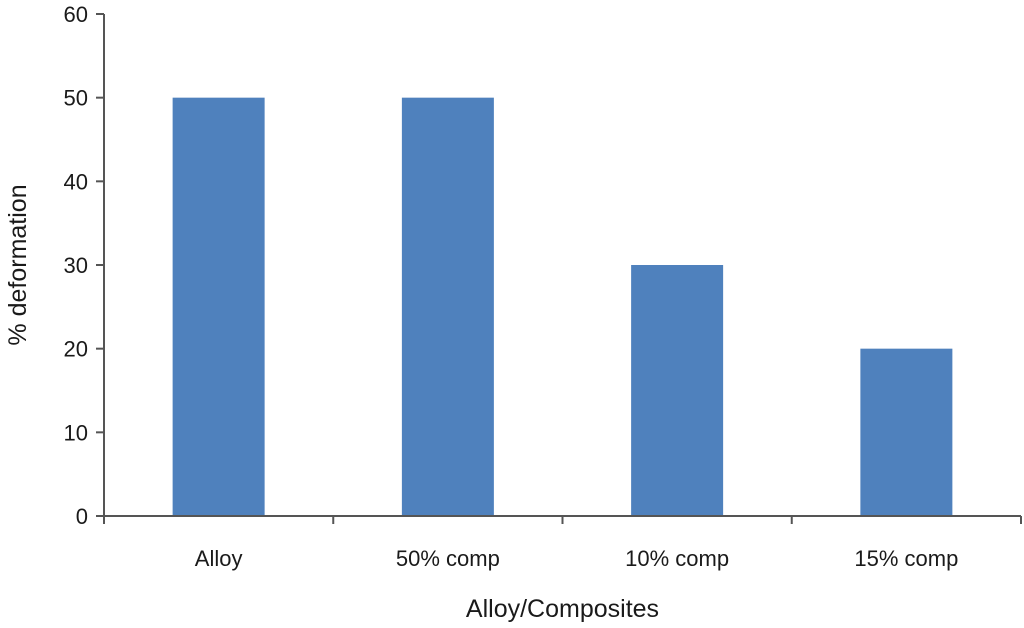  What do you see at coordinates (18, 264) in the screenshot?
I see `y-axis-title: % deformation` at bounding box center [18, 264].